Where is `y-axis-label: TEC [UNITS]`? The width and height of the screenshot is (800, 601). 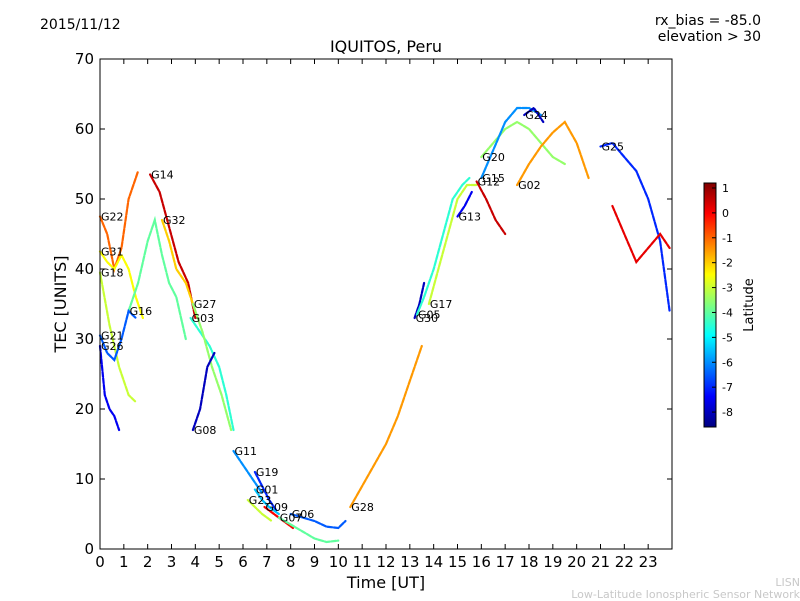
y-axis-label: TEC [UNITS] is located at coordinates (60, 305).